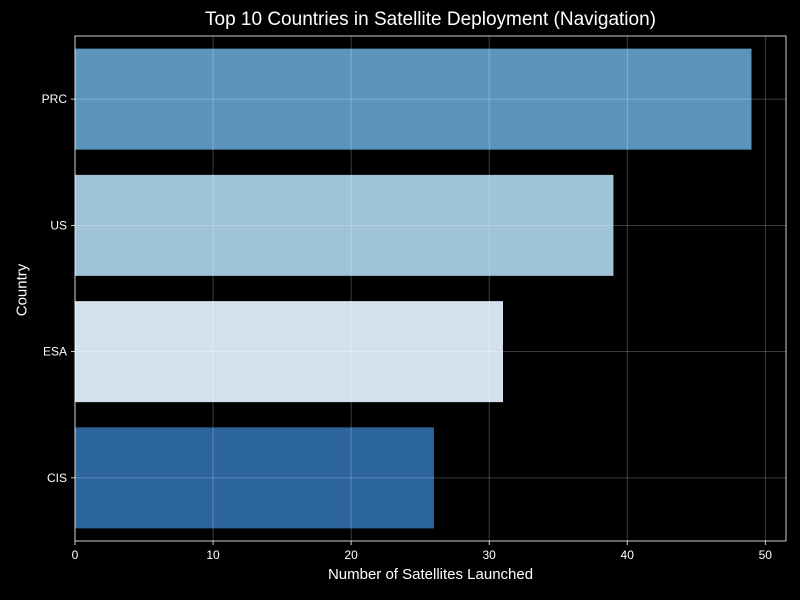  What do you see at coordinates (213, 555) in the screenshot?
I see `x-tick-label: 10` at bounding box center [213, 555].